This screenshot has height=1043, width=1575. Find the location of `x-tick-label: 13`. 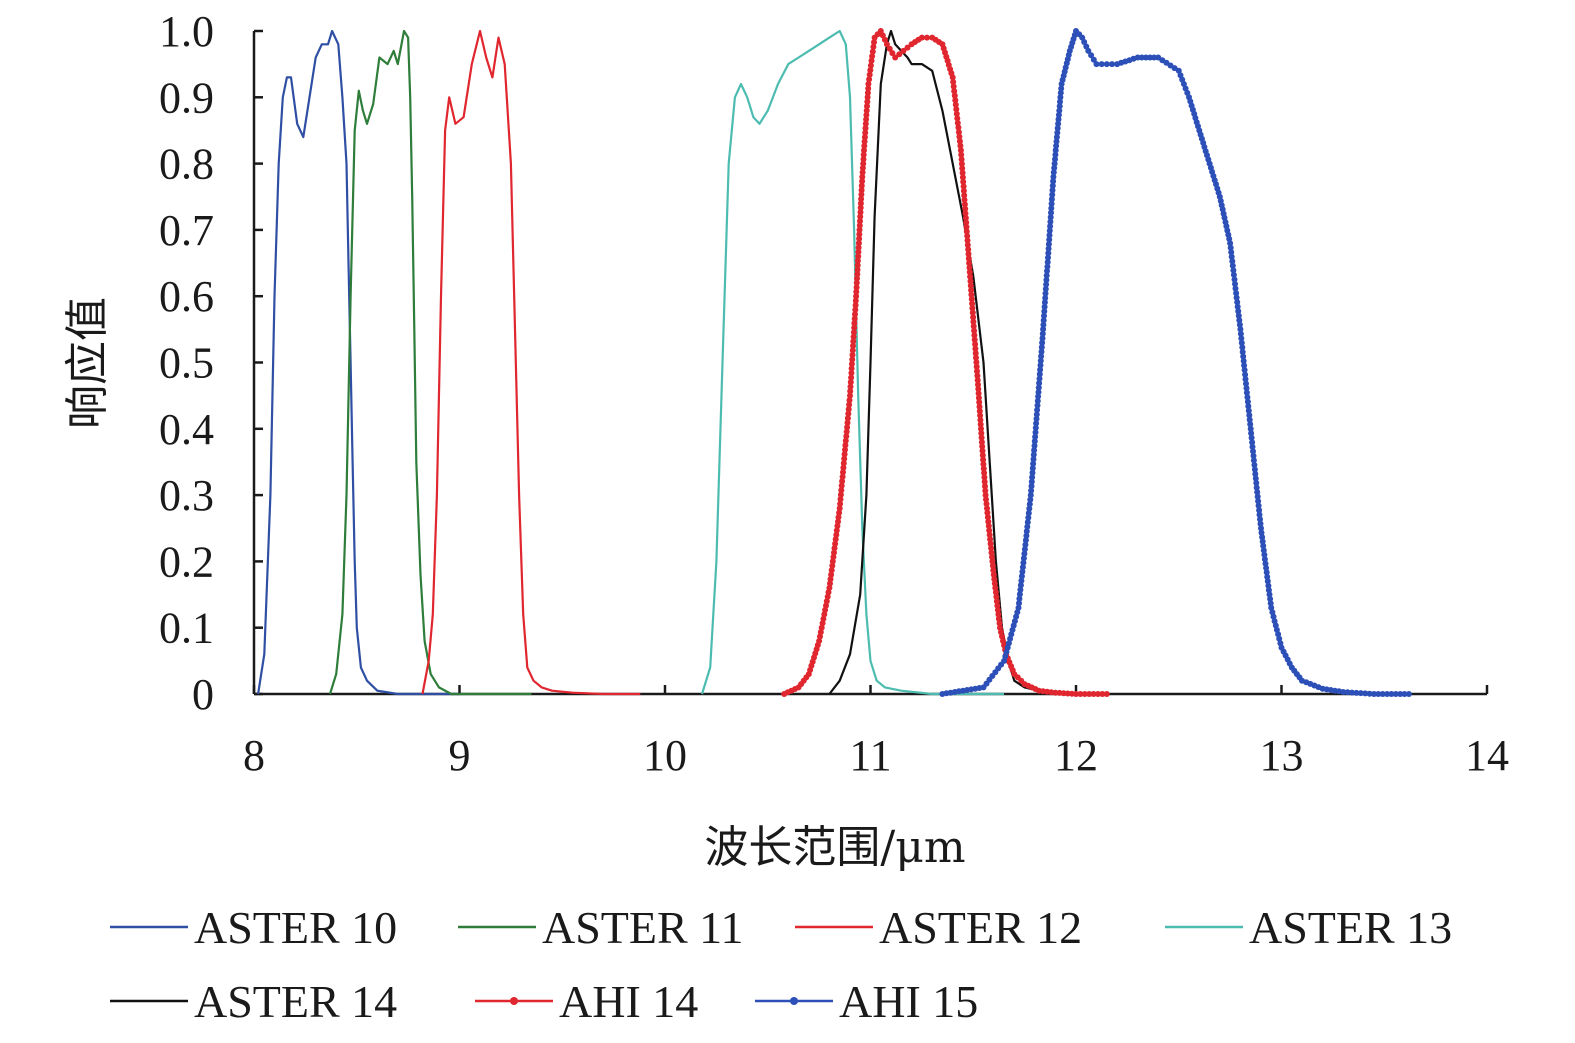

x-tick-label: 13 is located at coordinates (1282, 755).